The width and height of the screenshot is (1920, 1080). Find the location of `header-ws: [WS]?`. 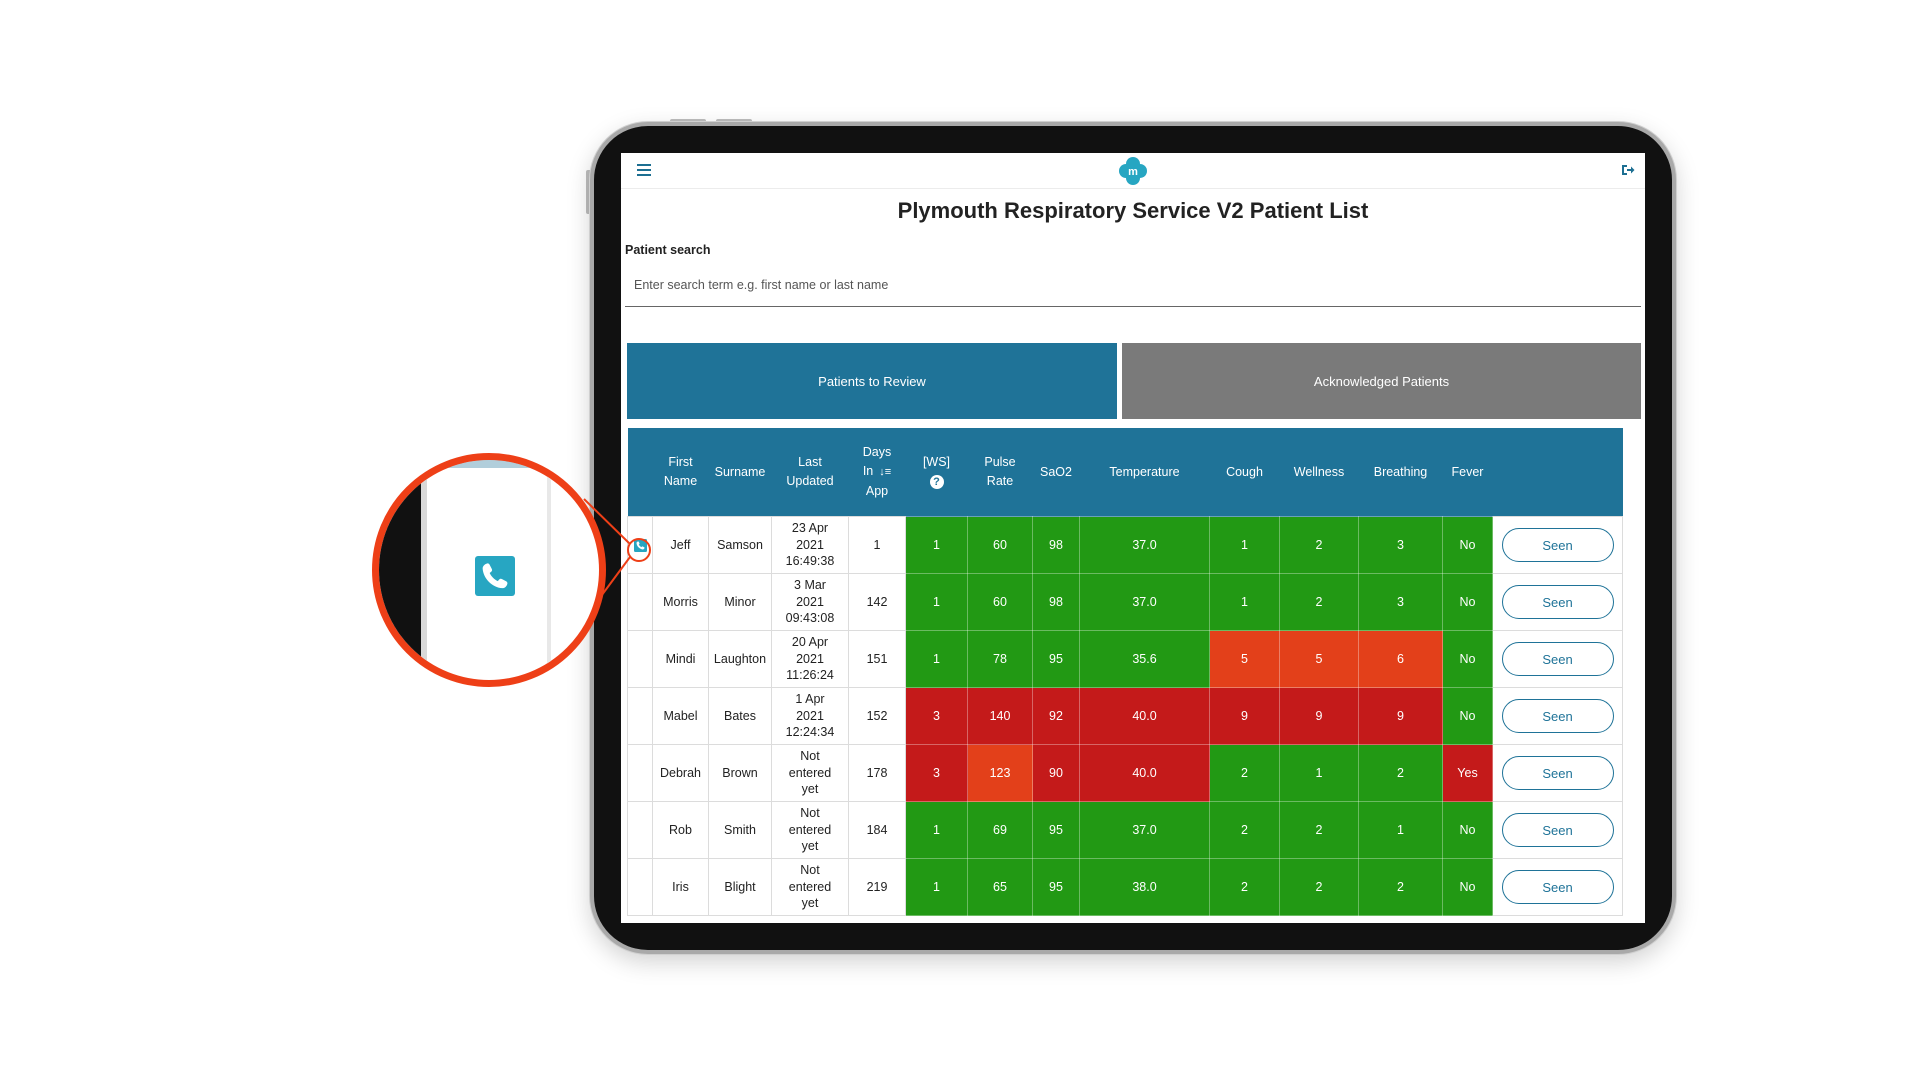

header-ws: [WS]? is located at coordinates (936, 472).